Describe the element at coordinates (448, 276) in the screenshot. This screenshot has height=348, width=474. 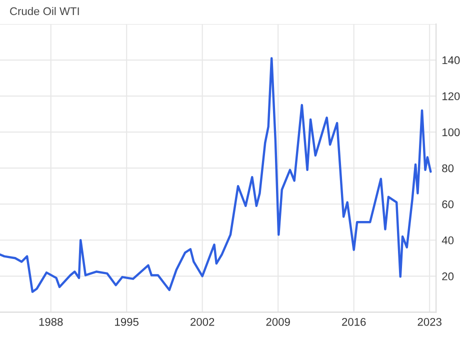
I see `y-tick-label: 20` at that location.